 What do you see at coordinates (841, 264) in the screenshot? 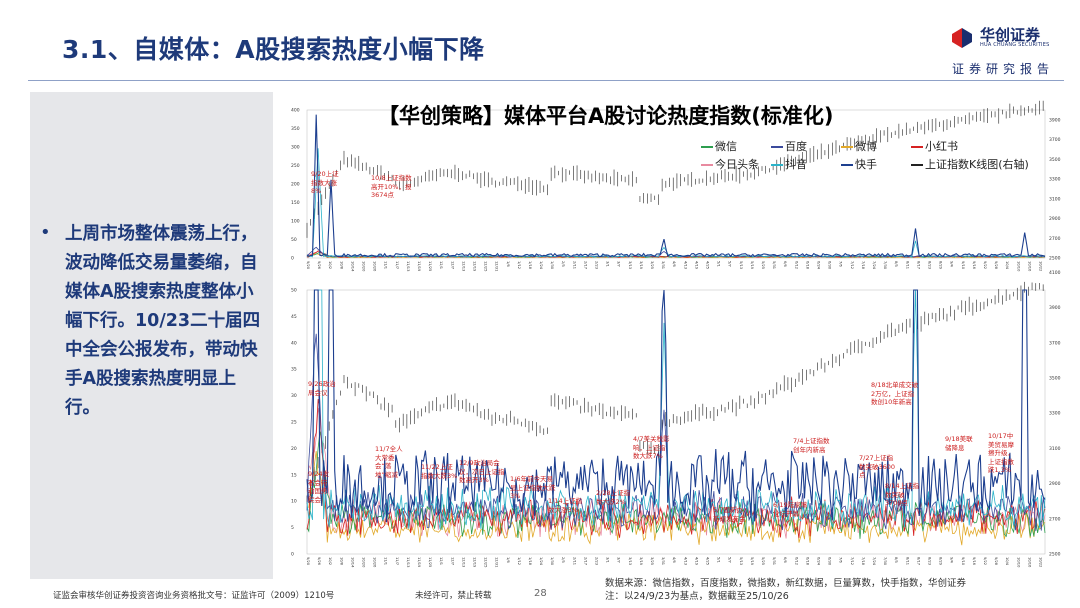
I see `top-panel-xtick-label: 7/6` at bounding box center [841, 264].